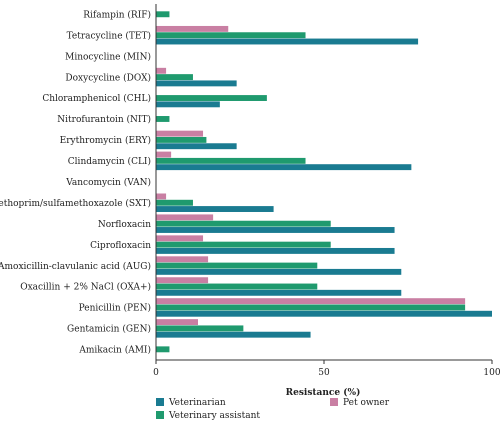 Image resolution: width=500 pixels, height=424 pixels. Describe the element at coordinates (117, 14) in the screenshot. I see `category-label: Rifampin (RIF)` at that location.